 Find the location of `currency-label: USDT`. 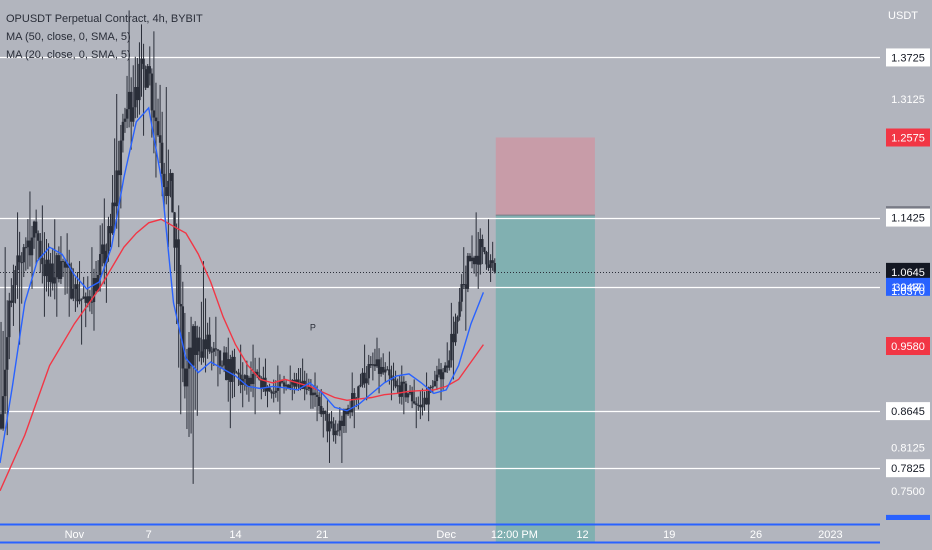

currency-label: USDT is located at coordinates (903, 16).